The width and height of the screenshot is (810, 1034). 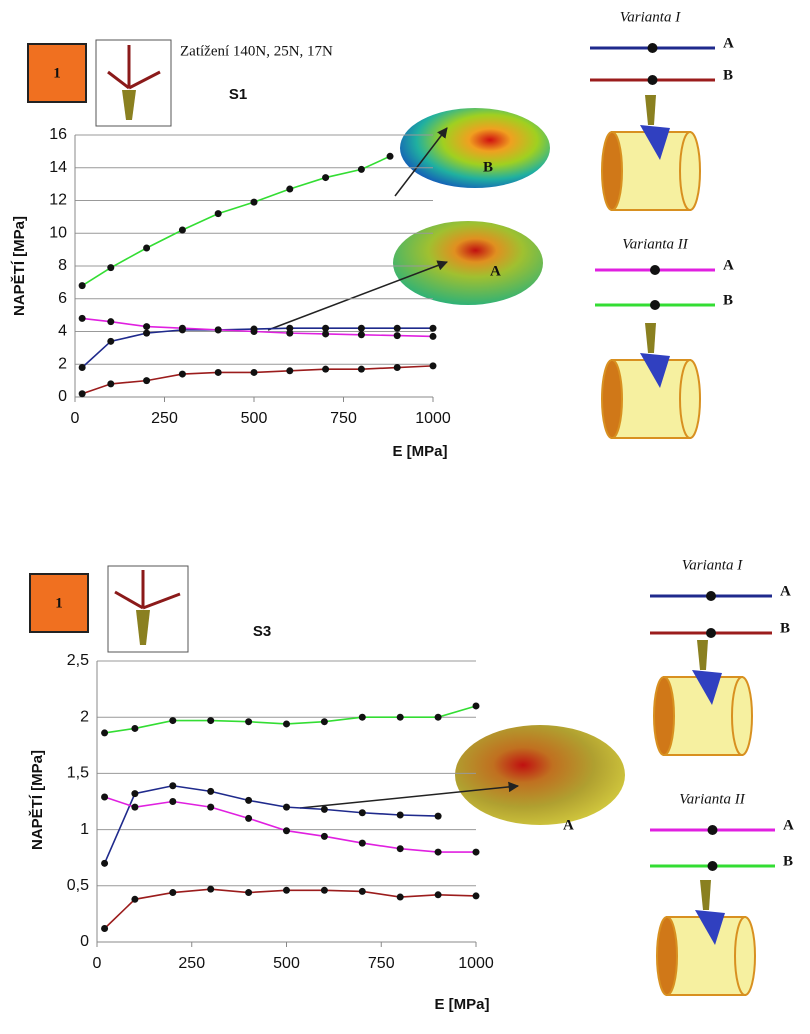 I want to click on y-tick-label: 2,5, so click(x=78, y=660).